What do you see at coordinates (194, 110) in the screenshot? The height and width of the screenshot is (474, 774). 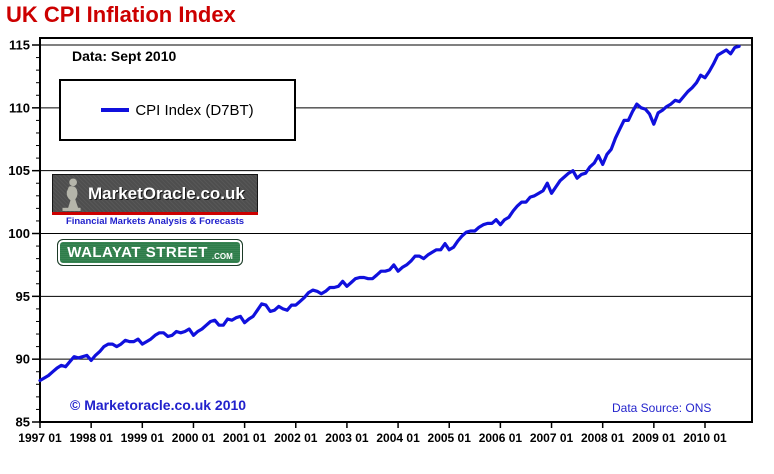 I see `legend-label: CPI Index (D7BT)` at bounding box center [194, 110].